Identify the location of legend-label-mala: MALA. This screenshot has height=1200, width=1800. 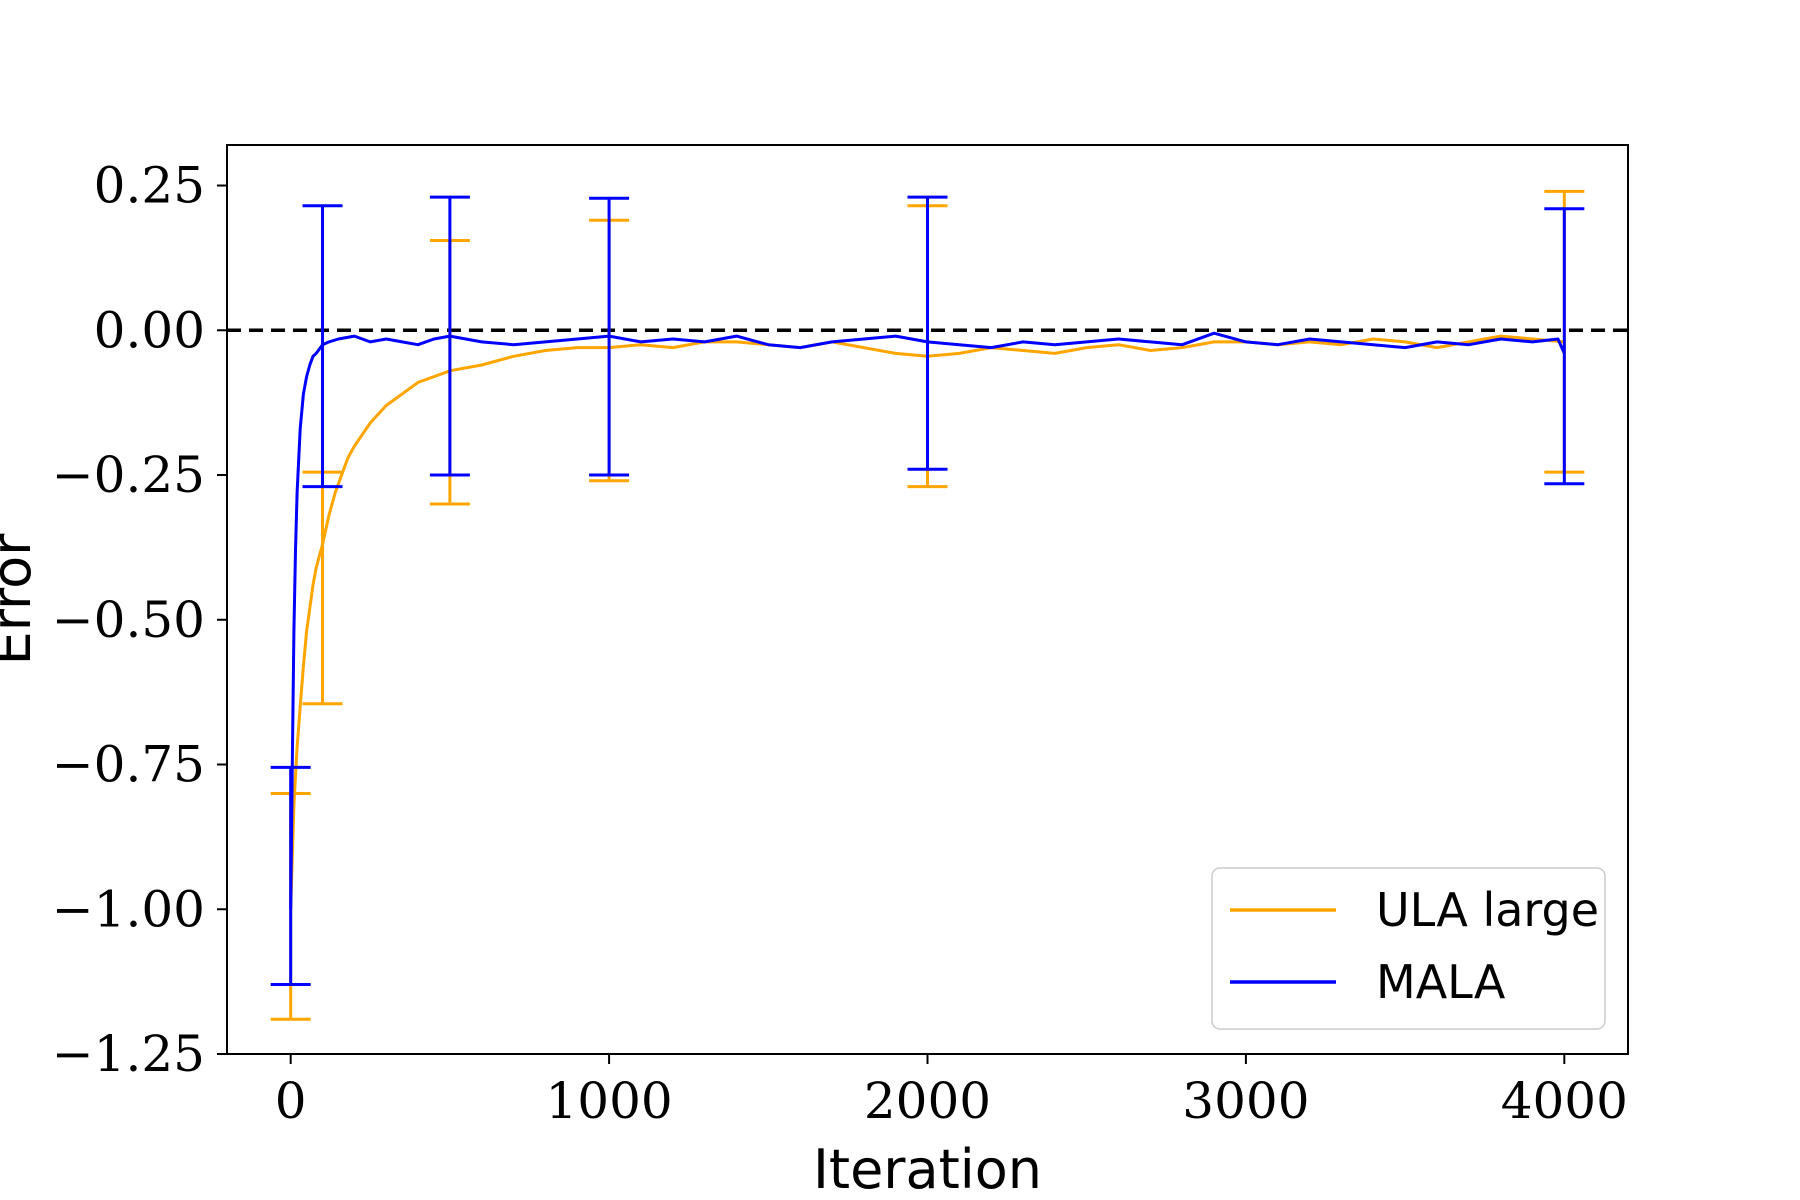
(1441, 982).